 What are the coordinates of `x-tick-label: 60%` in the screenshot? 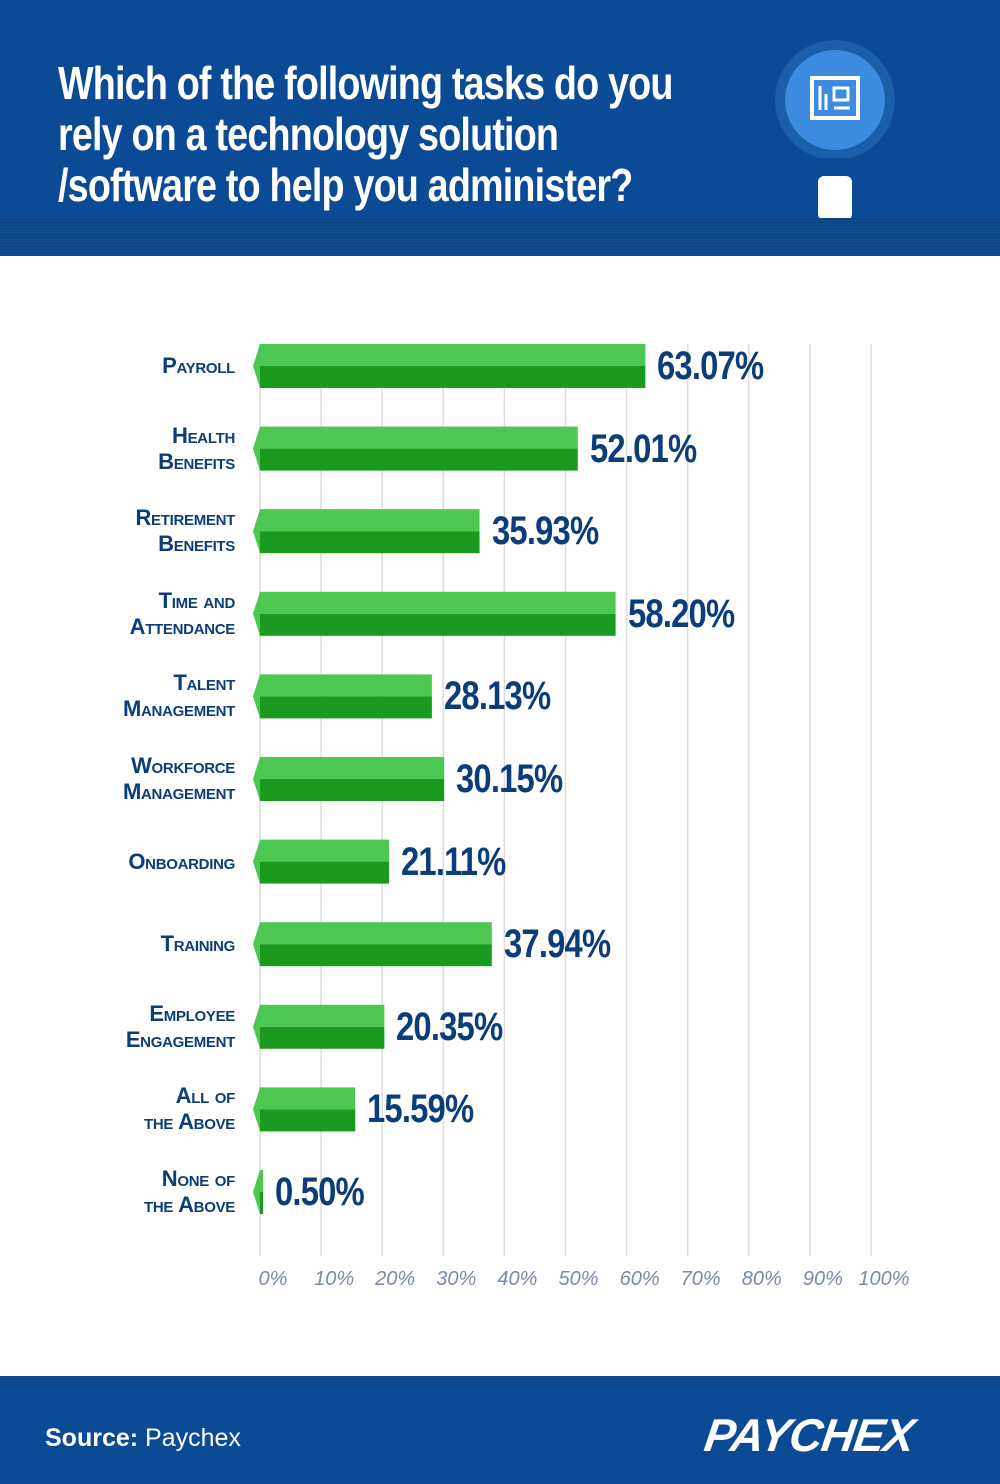 It's located at (639, 1279).